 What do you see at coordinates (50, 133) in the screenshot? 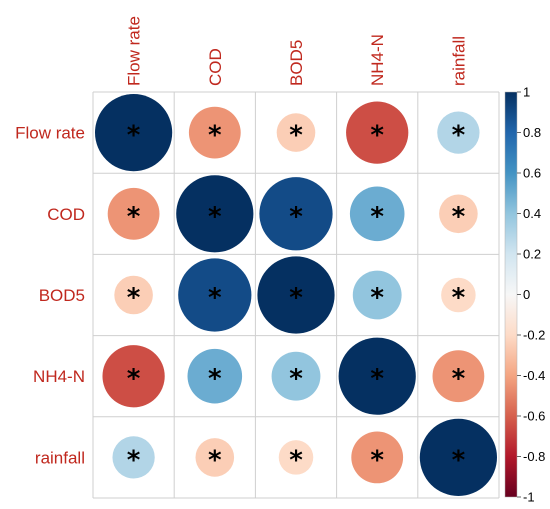
I see `row-label: Flow rate` at bounding box center [50, 133].